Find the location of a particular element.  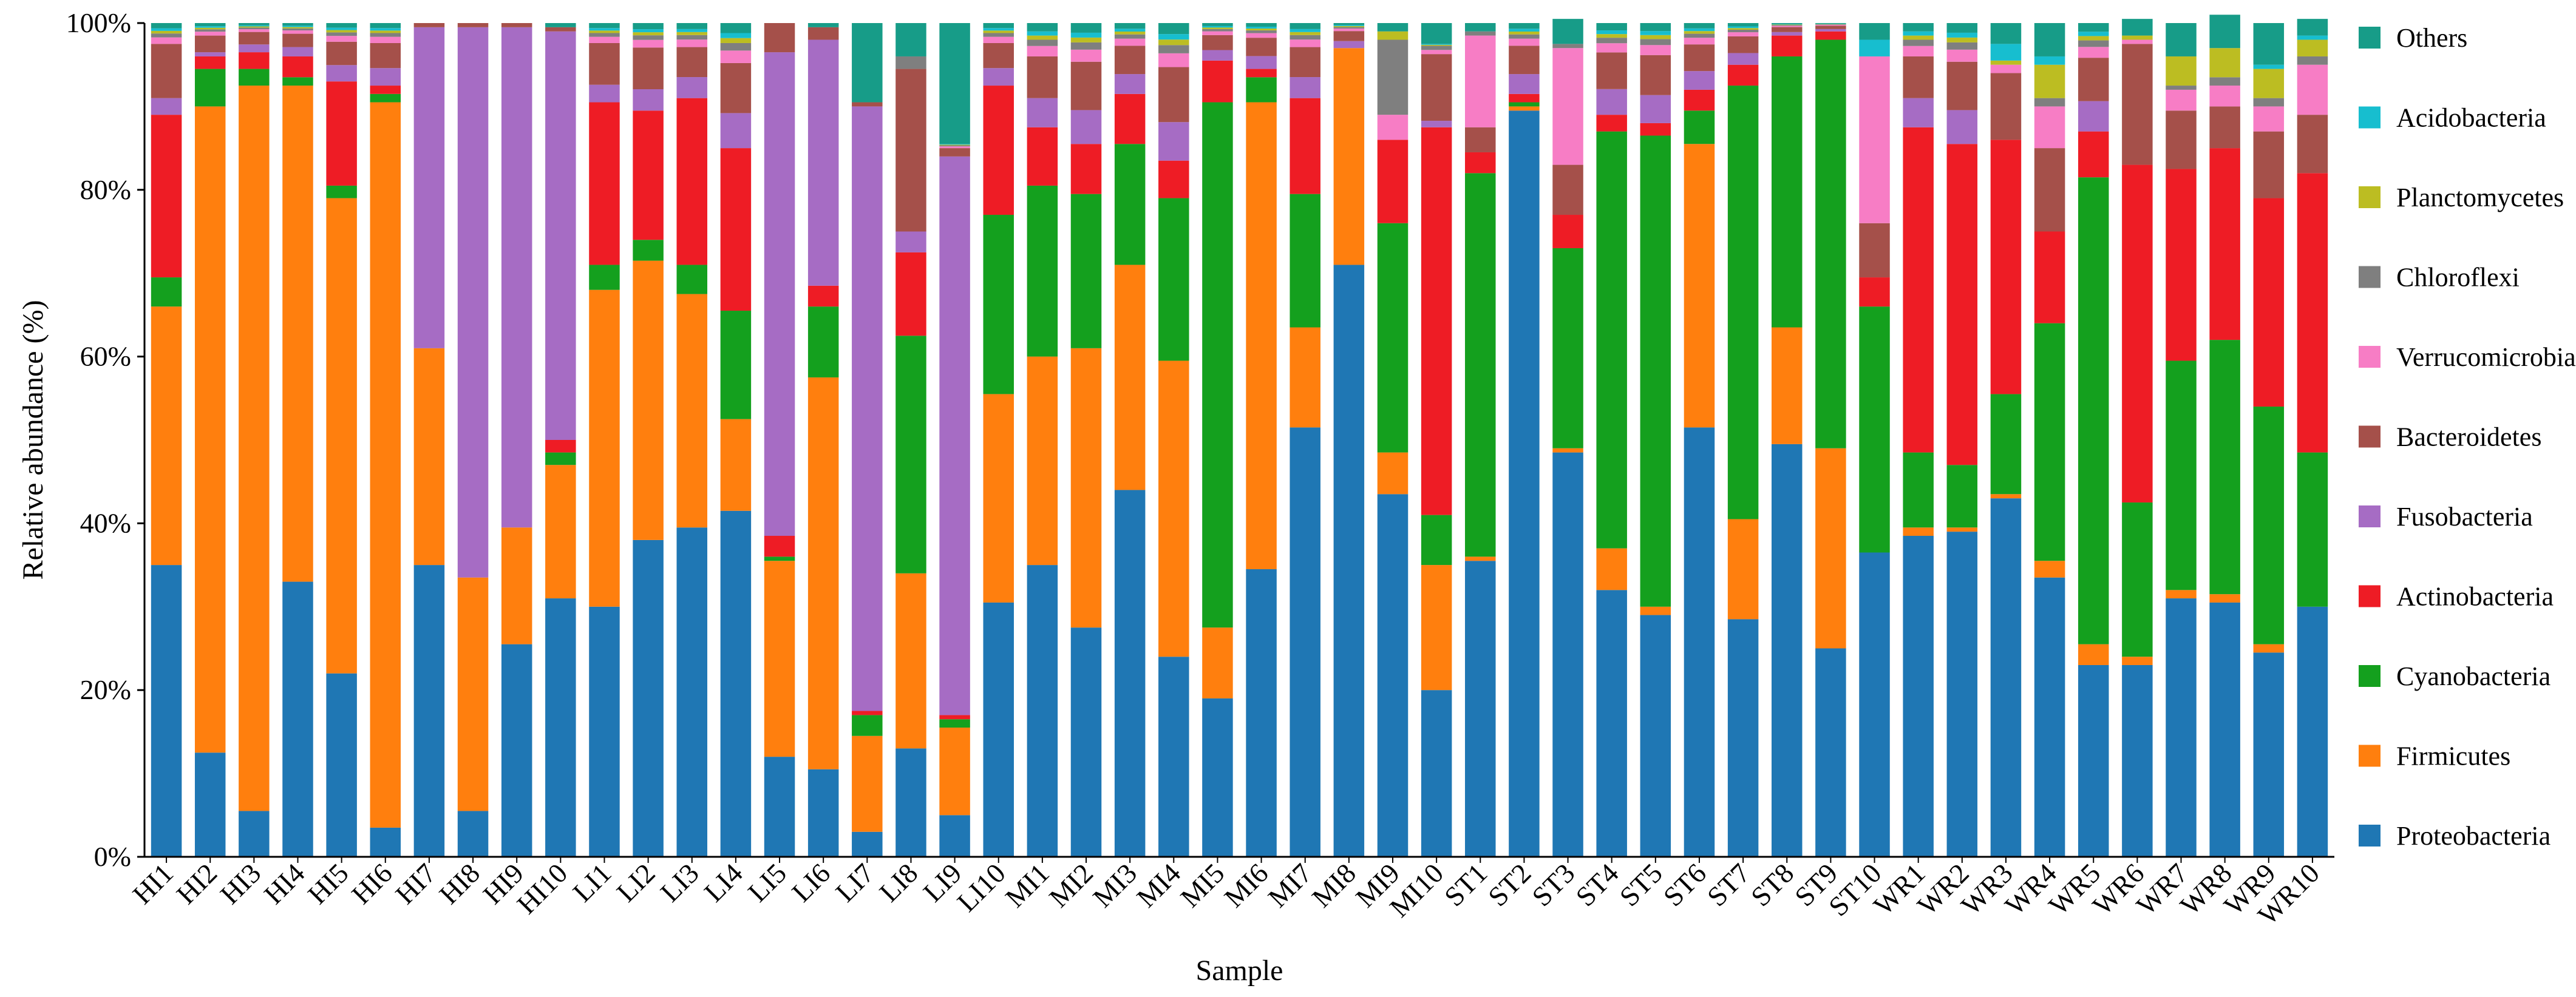

bar-segment-LI1-planctomycetes is located at coordinates (604, 31).